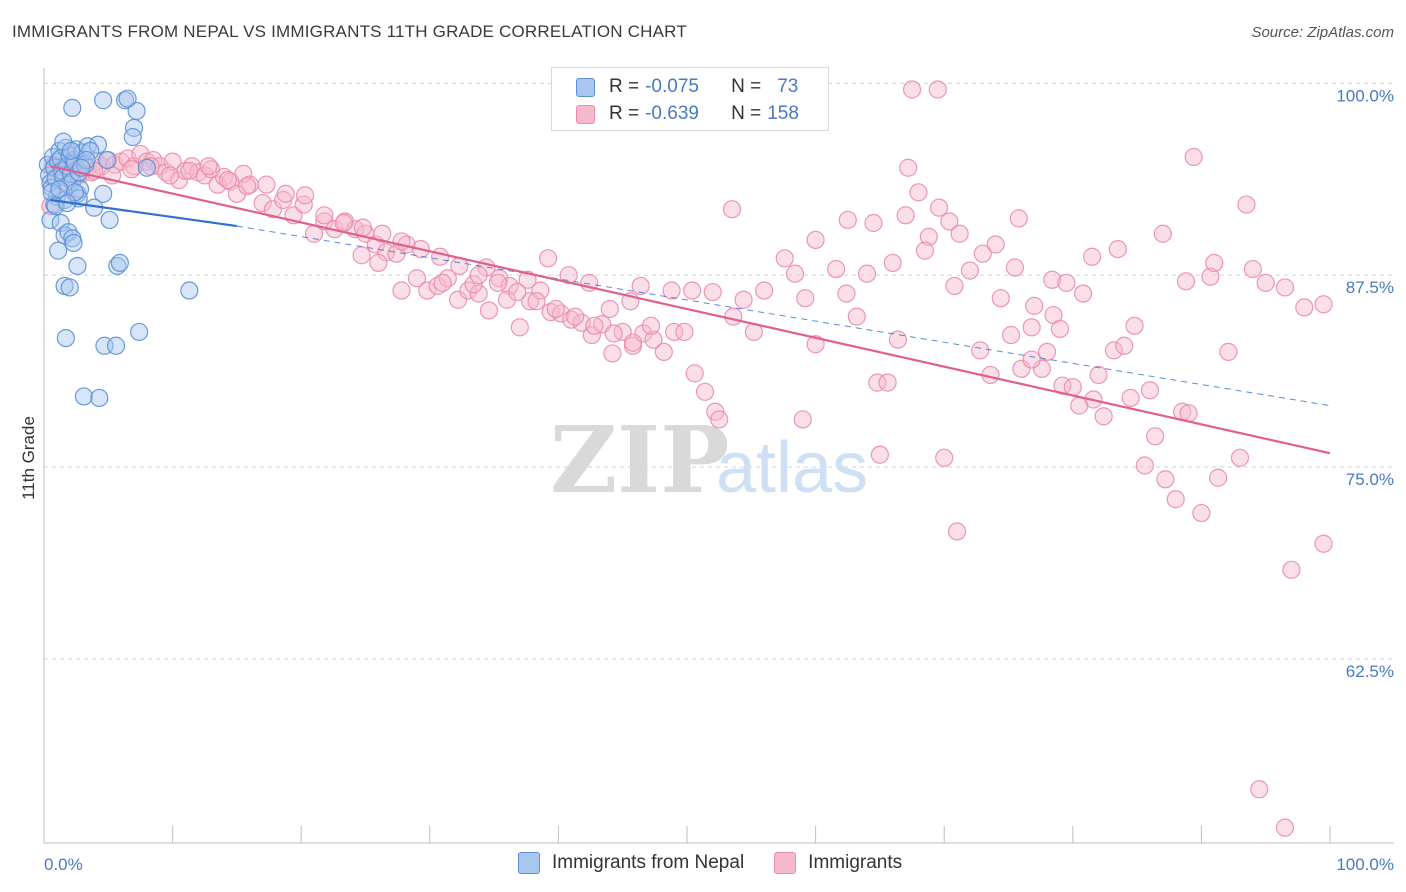 This screenshot has height=892, width=1406. Describe the element at coordinates (1365, 95) in the screenshot. I see `y-tick-label: 100.0%` at that location.